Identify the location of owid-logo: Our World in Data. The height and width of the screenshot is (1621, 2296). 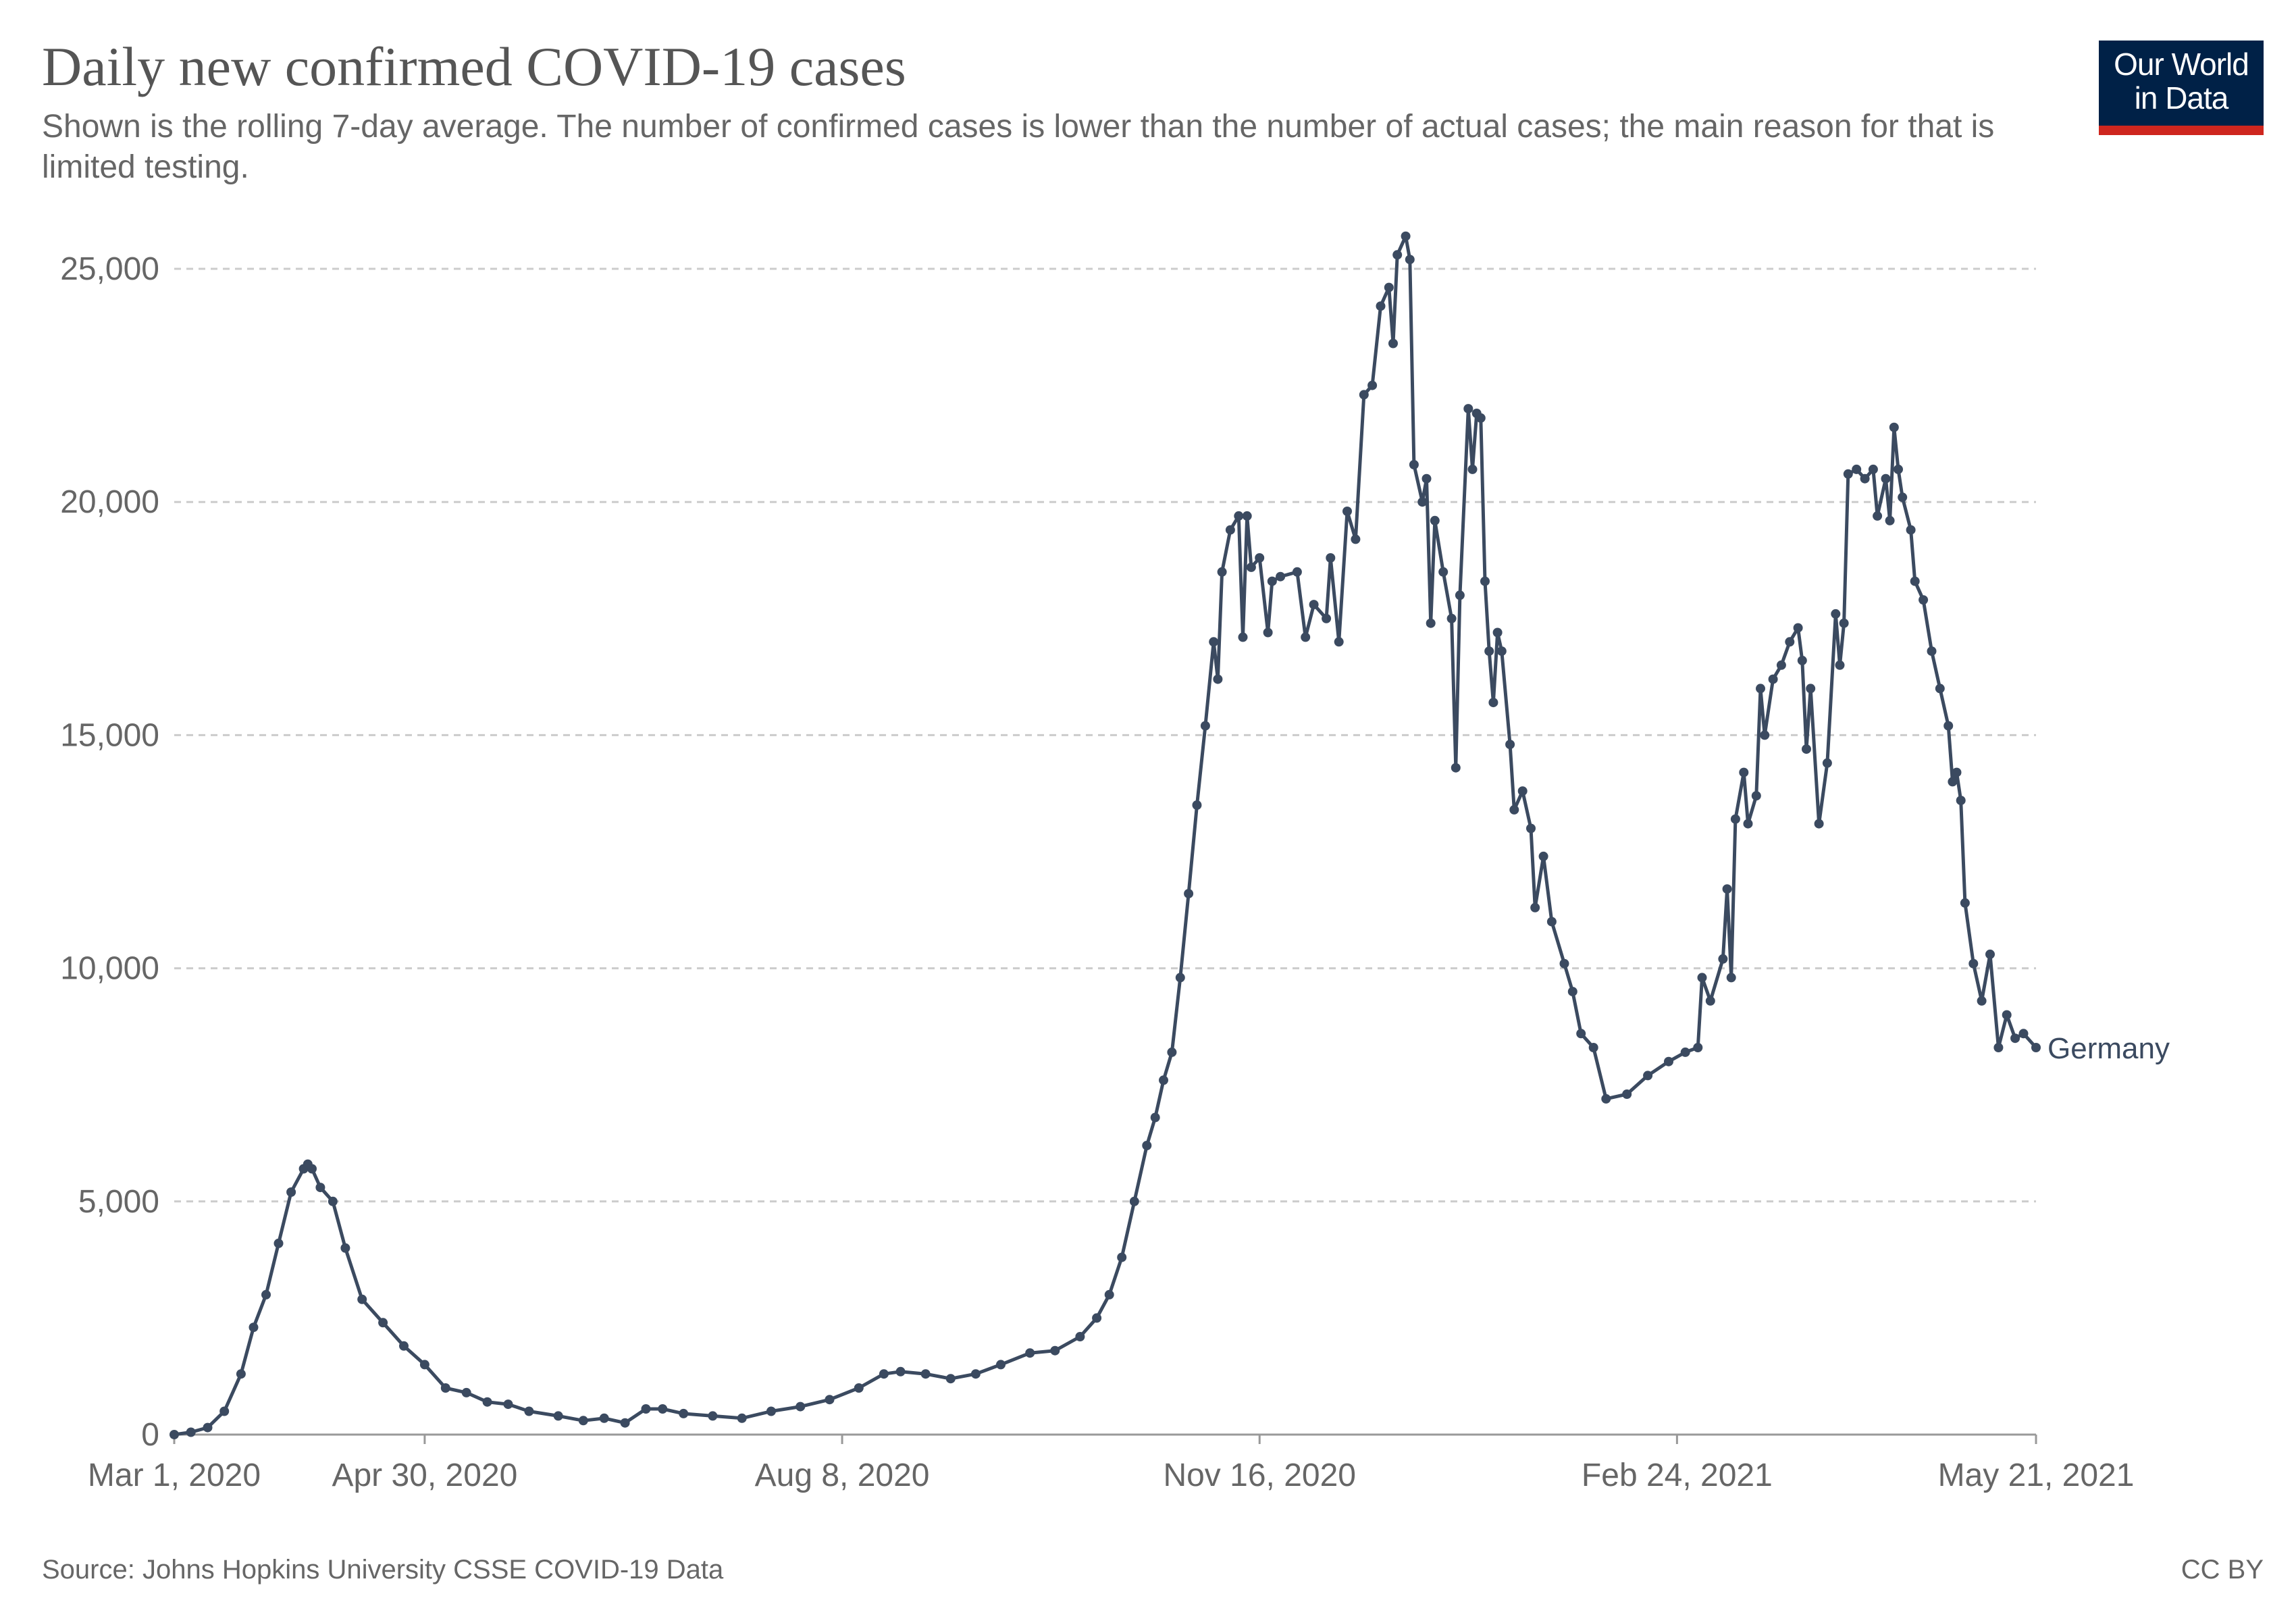
(2181, 88).